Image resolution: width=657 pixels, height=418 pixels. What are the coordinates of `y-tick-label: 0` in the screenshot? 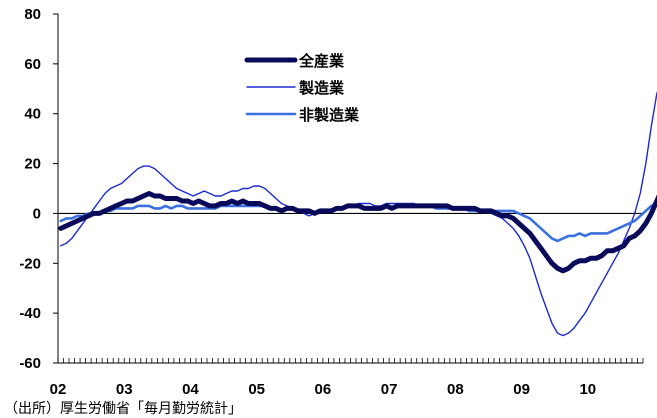 It's located at (37, 213).